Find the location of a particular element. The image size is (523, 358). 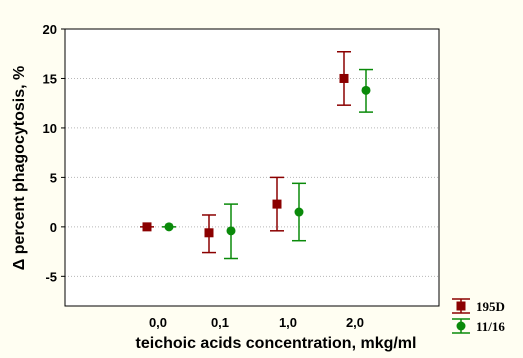

y-tick-label: 0 is located at coordinates (53, 227).